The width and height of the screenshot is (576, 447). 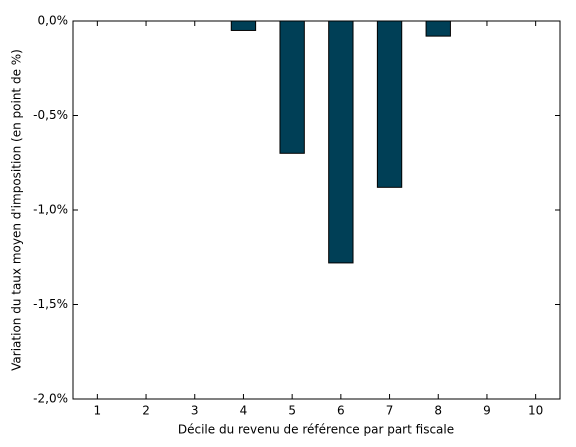 What do you see at coordinates (98, 411) in the screenshot?
I see `x-tick-label: 1` at bounding box center [98, 411].